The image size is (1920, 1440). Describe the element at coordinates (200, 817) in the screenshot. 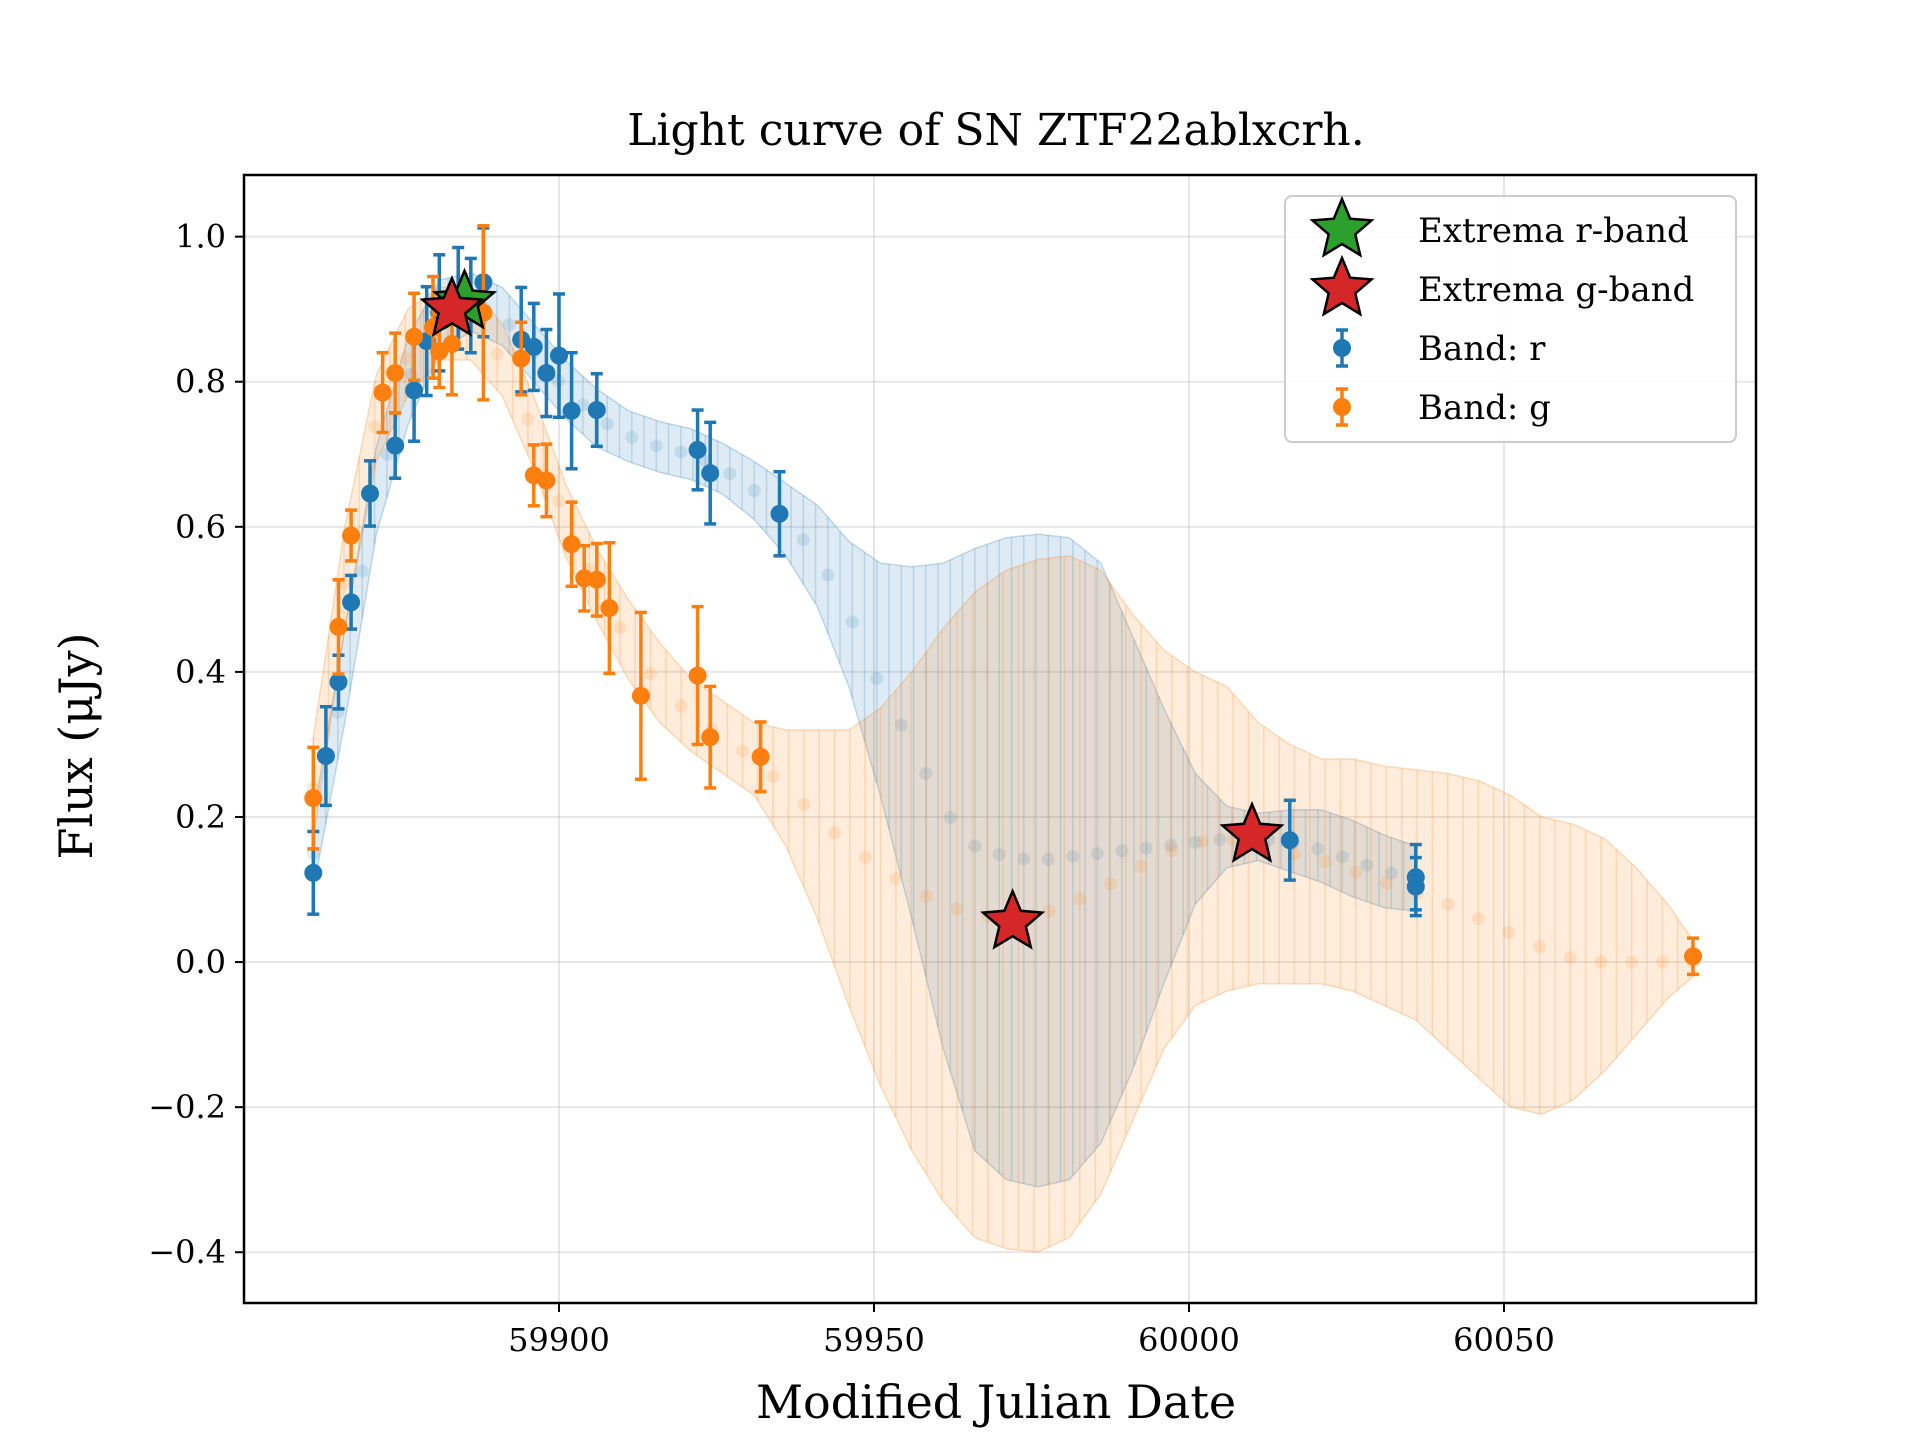

I see `y-tick-label: 0.2` at that location.